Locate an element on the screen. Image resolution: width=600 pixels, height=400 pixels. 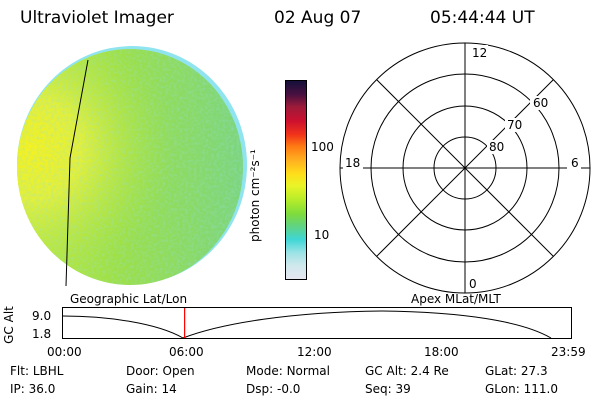
dsp-info: Dsp: -0.0 is located at coordinates (273, 389).